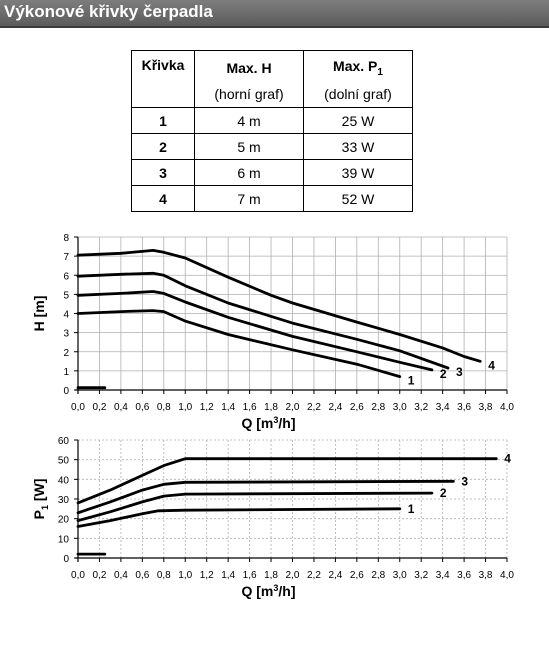 The image size is (549, 654). I want to click on y-tick-label: 1, so click(66, 372).